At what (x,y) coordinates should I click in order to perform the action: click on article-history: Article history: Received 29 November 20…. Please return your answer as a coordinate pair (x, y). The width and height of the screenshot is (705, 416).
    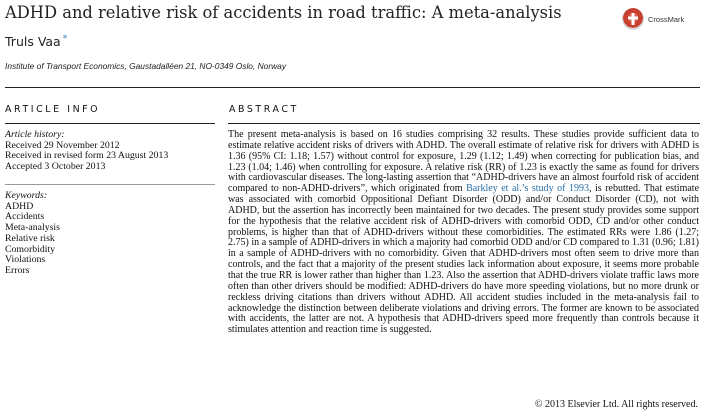
    Looking at the image, I should click on (87, 151).